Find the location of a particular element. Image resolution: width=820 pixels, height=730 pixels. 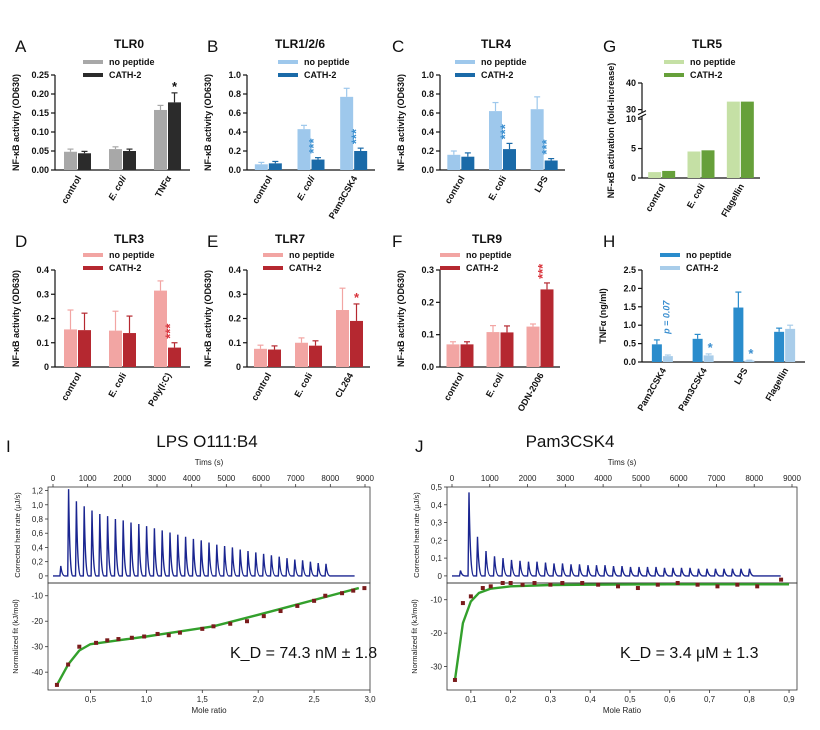

x-tick-label: 6000 is located at coordinates (679, 478).